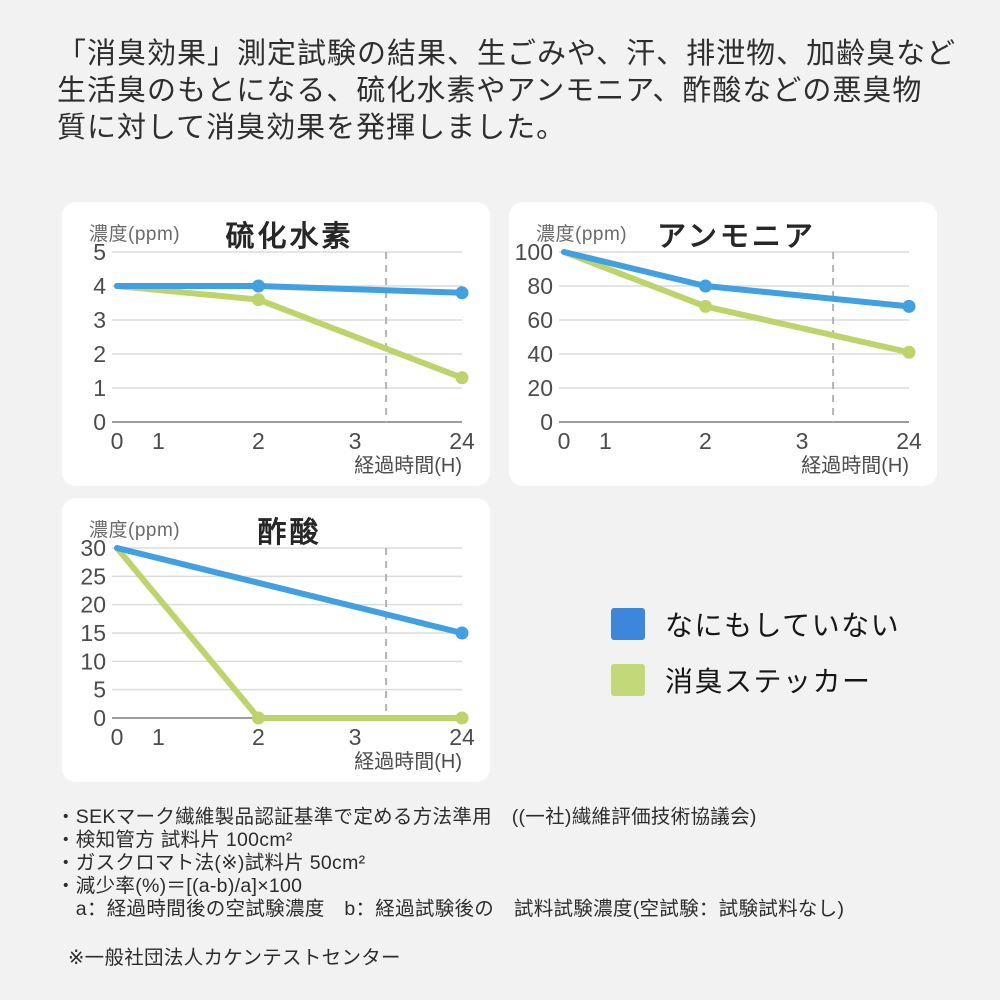 The width and height of the screenshot is (1000, 1000). I want to click on chart-card-hydrogen-sulfide: 5 4 3 2 1 0 0 1 2 3 24 濃度(ppm) 硫化水素 経過時間(H), so click(276, 344).